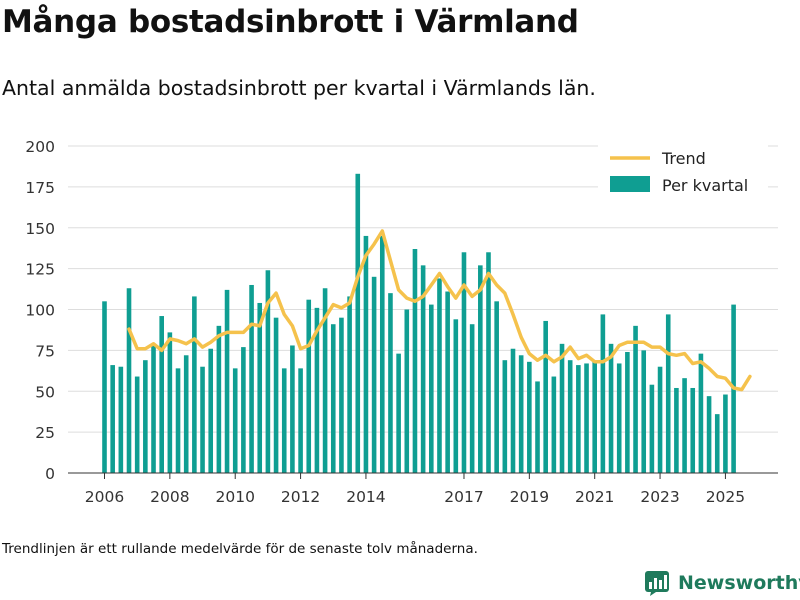  I want to click on x-tick-label: 2010, so click(234, 497).